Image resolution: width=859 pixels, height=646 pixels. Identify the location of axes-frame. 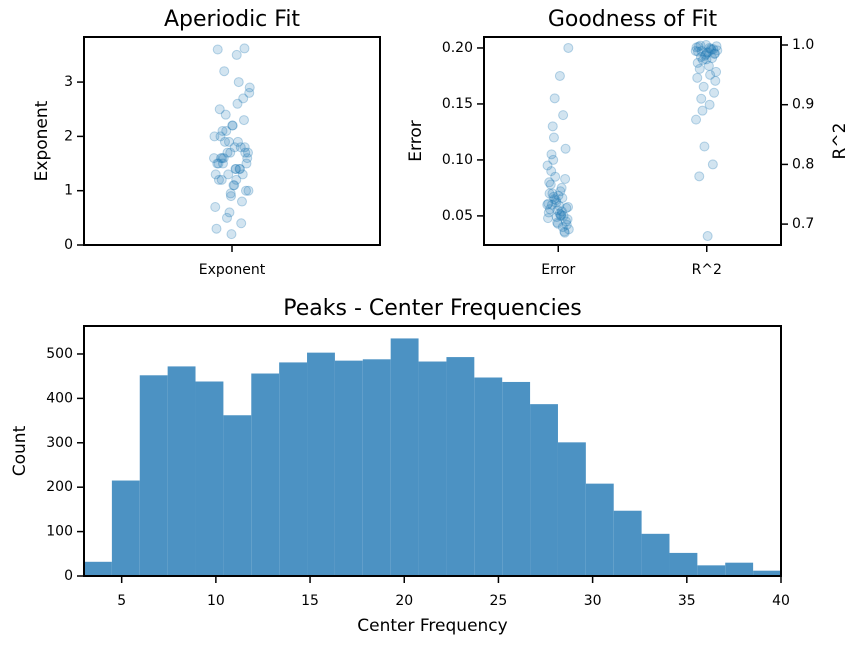
(632, 141).